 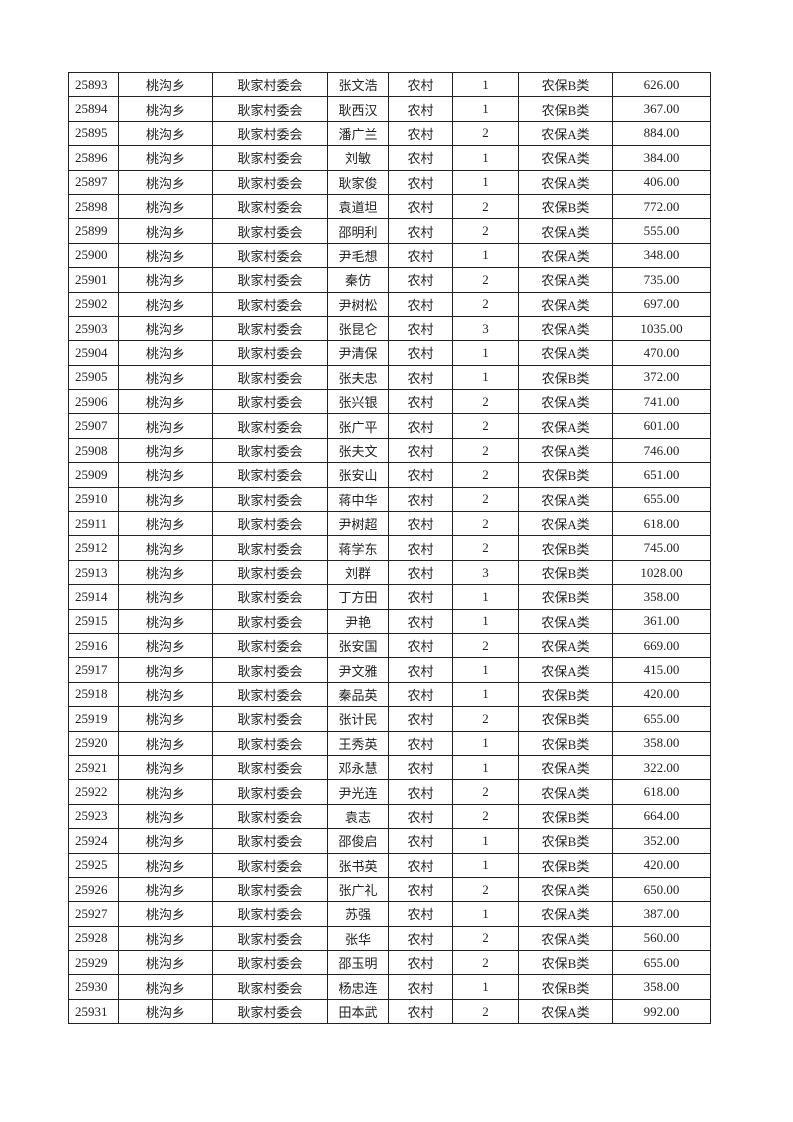 I want to click on record-id-cell: 25916, so click(x=93, y=645).